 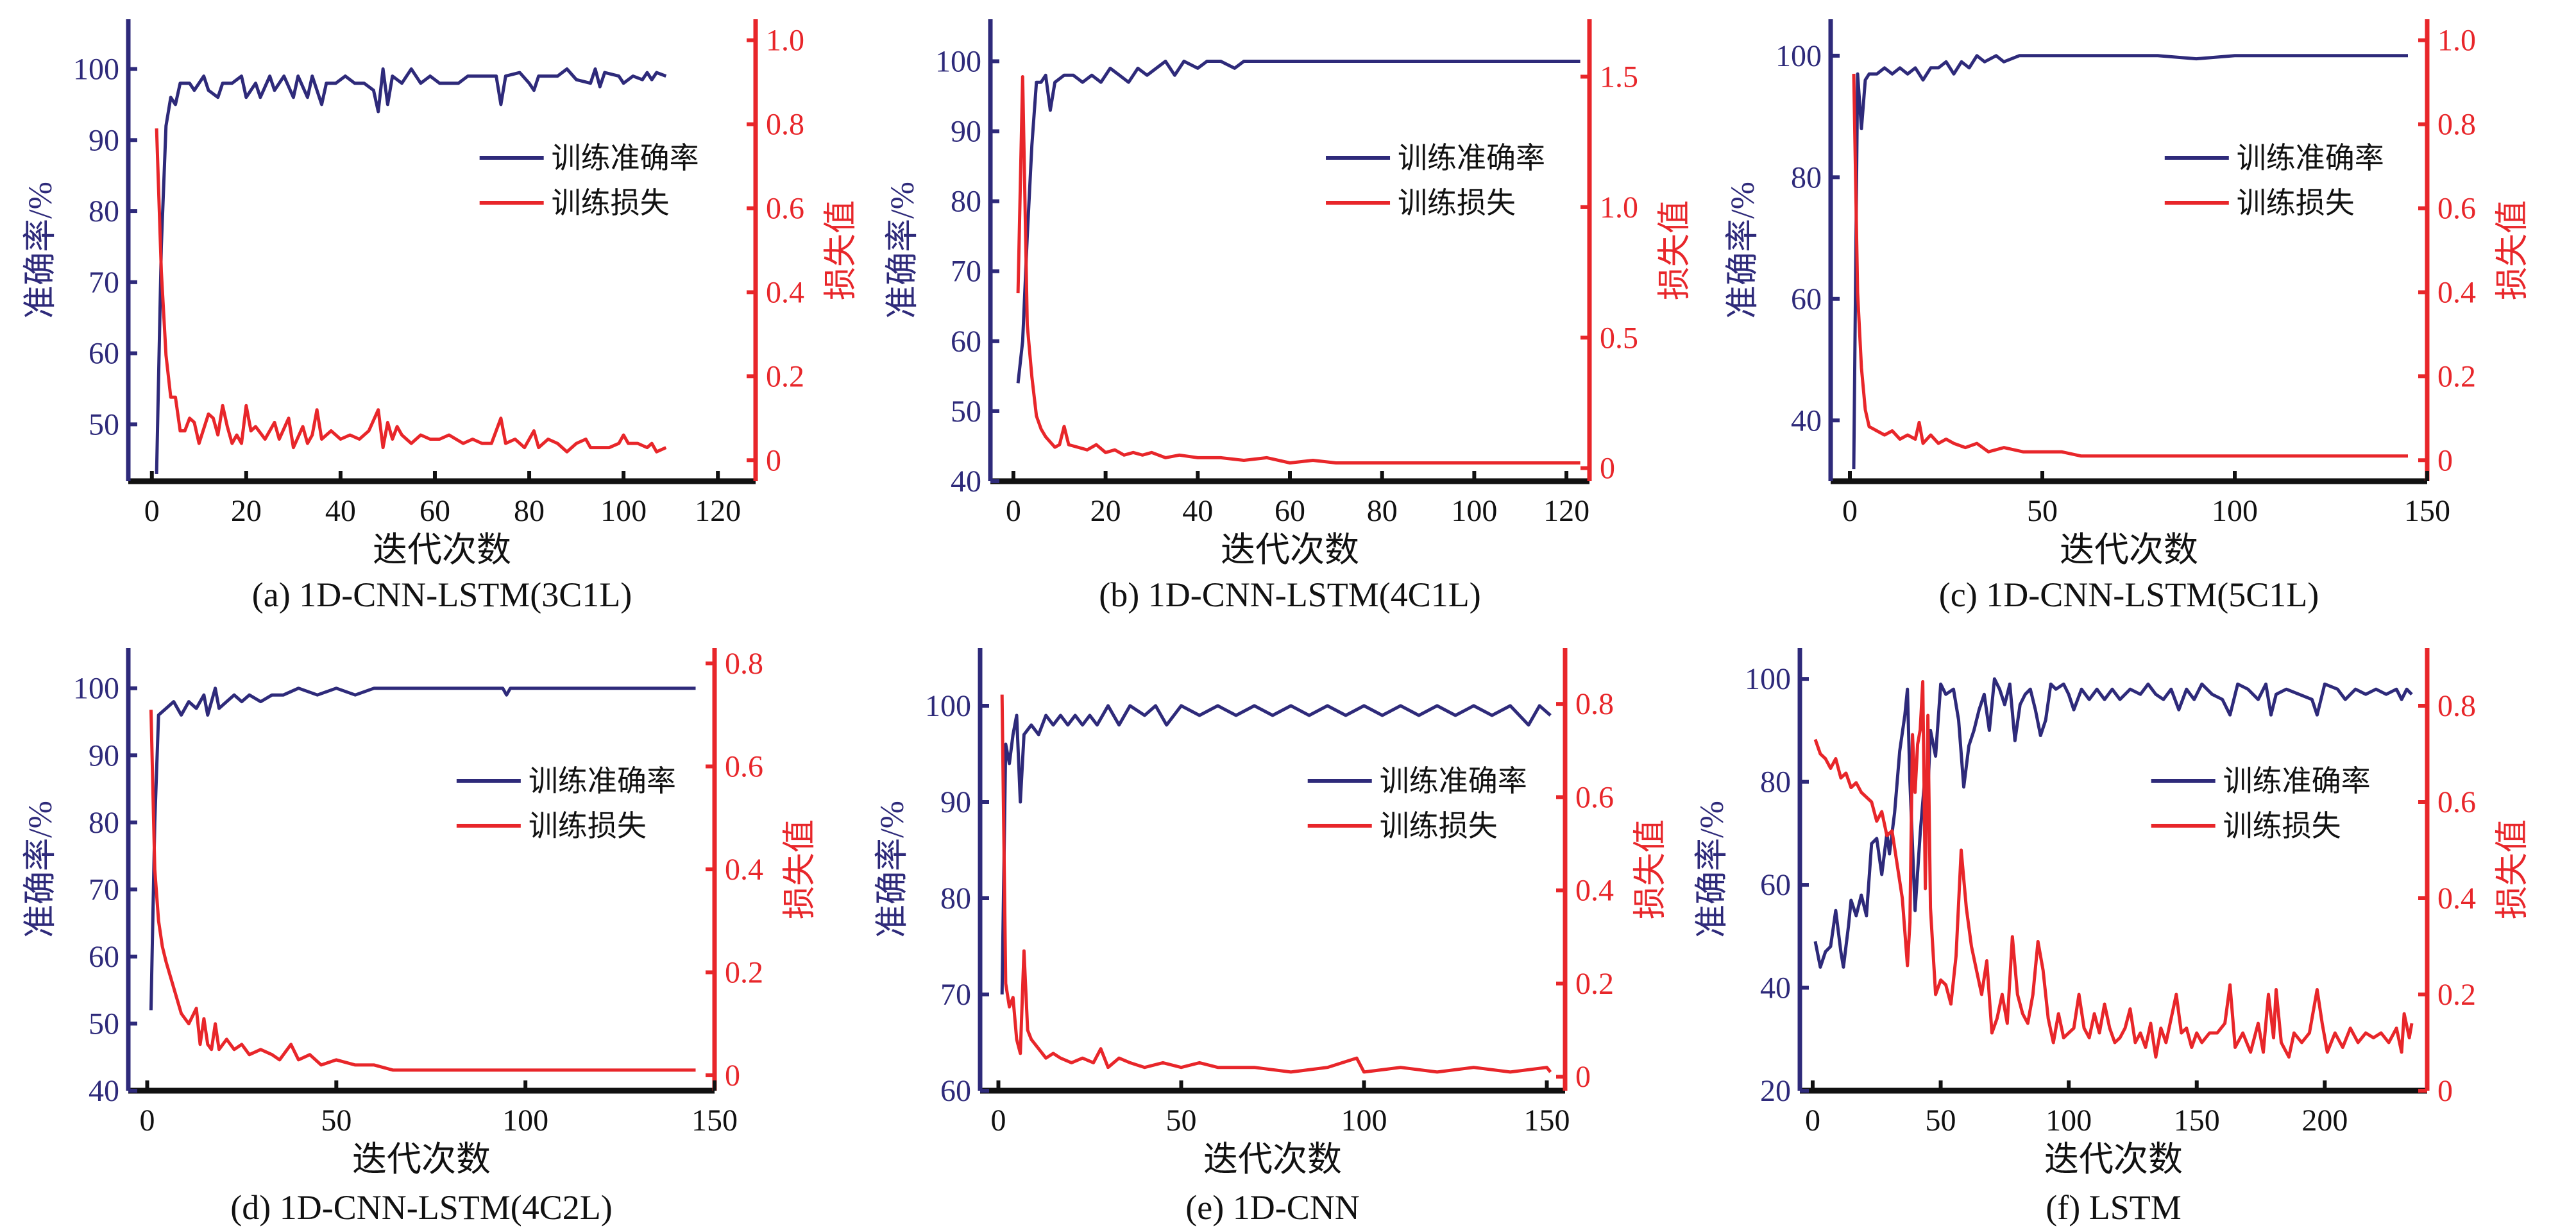 I want to click on subplot-caption: (c) 1D-CNN-LSTM(5C1L), so click(x=2129, y=595).